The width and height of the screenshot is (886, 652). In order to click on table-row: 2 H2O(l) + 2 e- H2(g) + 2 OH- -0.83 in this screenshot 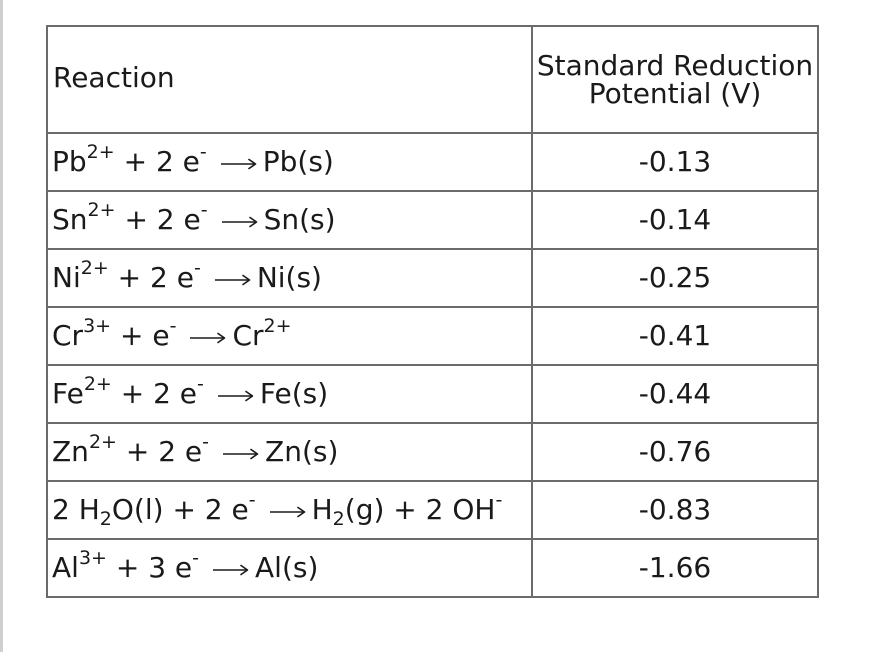, I will do `click(432, 510)`.